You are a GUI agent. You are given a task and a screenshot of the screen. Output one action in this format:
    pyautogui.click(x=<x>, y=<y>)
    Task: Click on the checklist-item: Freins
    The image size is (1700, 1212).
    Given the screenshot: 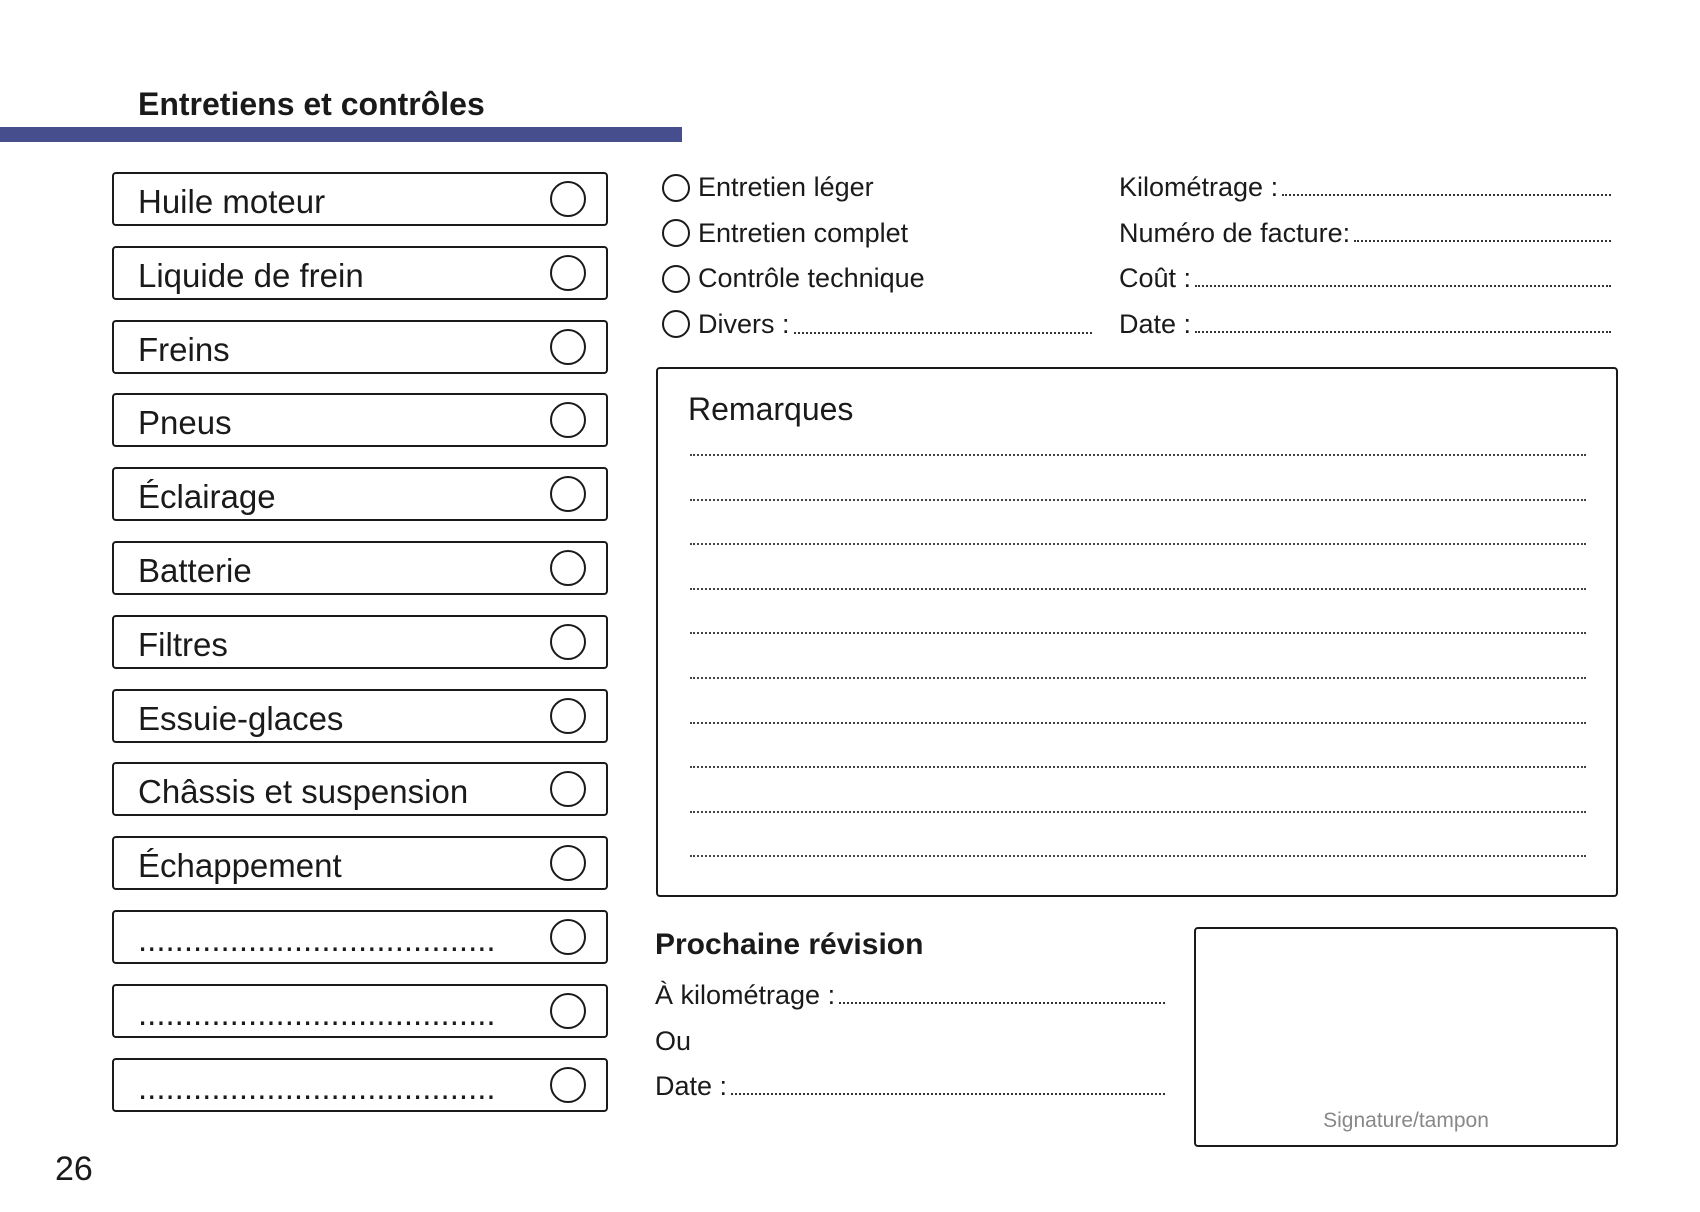 What is the action you would take?
    pyautogui.click(x=360, y=346)
    